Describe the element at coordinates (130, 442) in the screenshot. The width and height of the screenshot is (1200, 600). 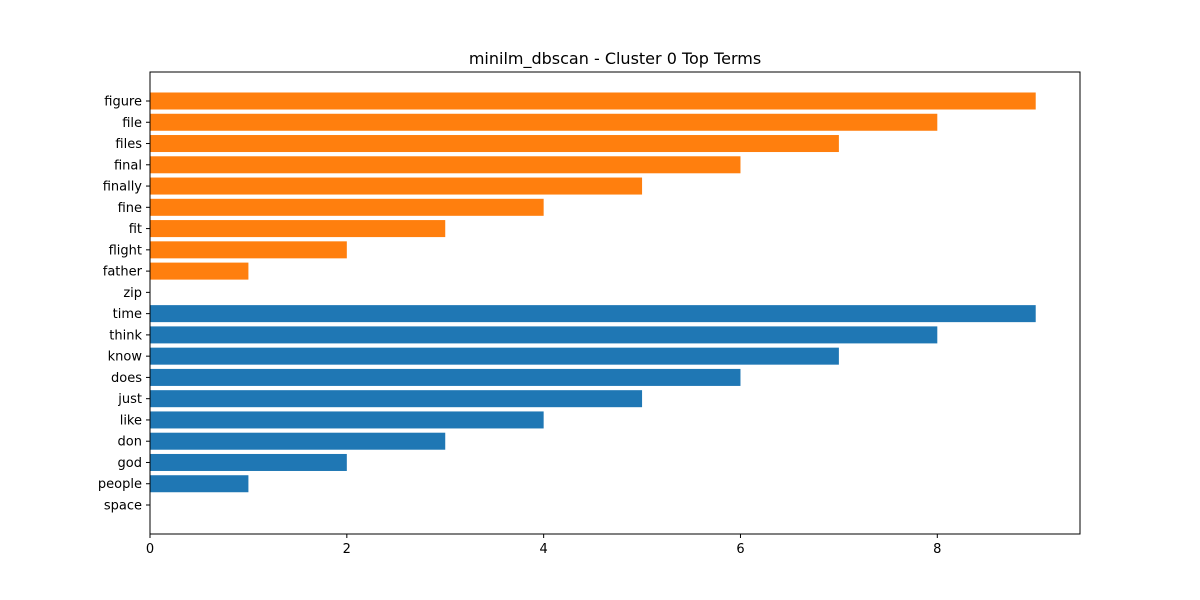
I see `y-tick-label: don` at that location.